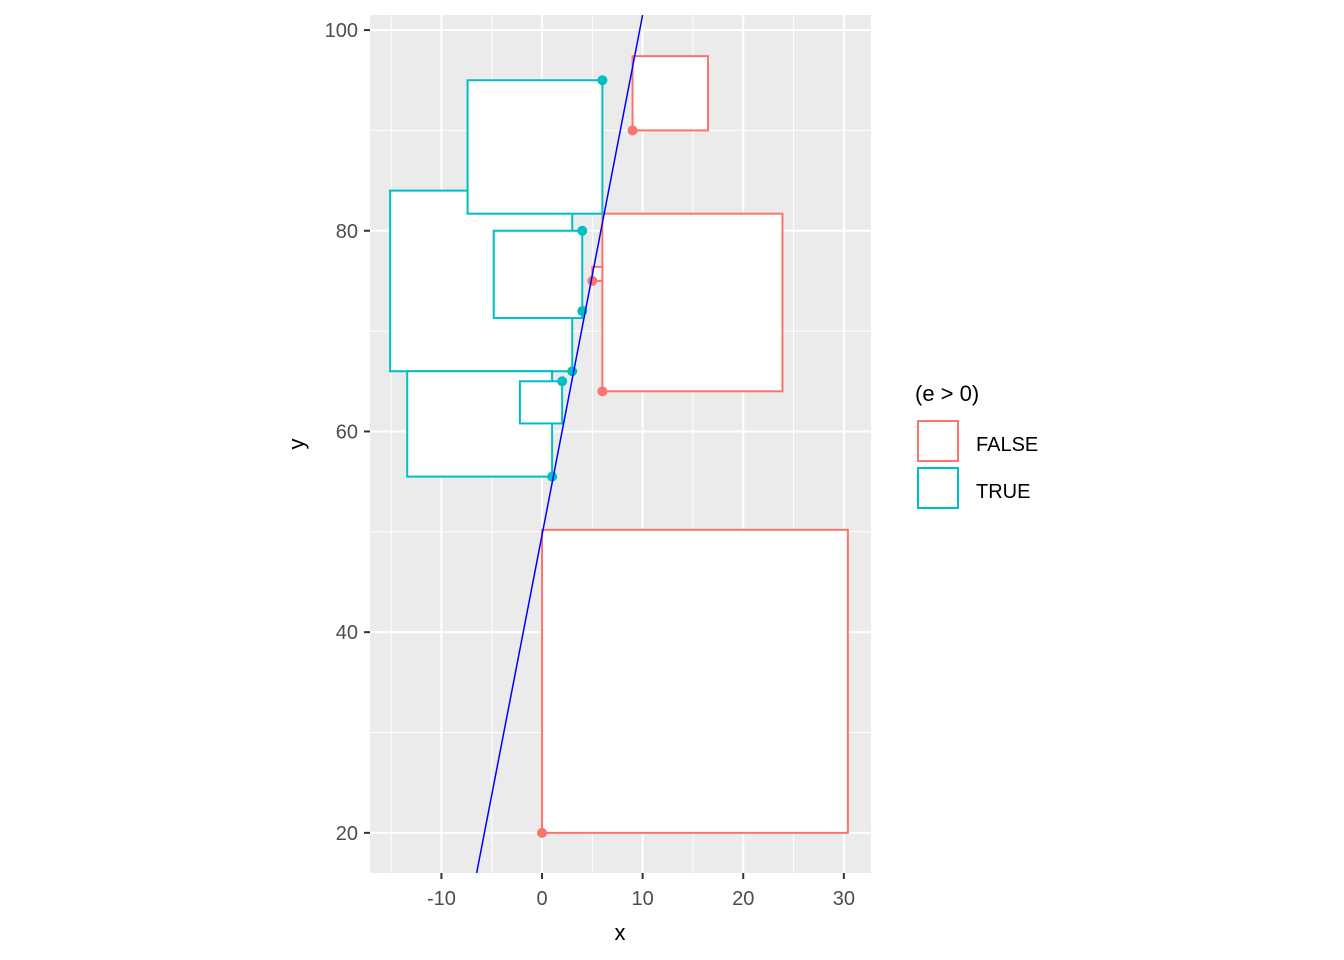  I want to click on legend-label-true: TRUE, so click(1003, 492).